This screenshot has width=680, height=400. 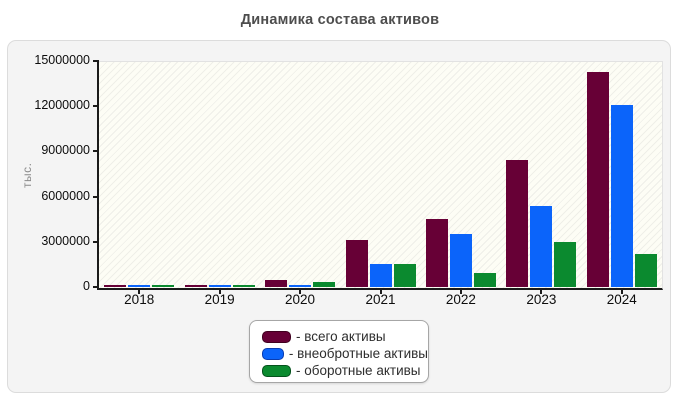 I want to click on bar-2023-s2, so click(x=565, y=264).